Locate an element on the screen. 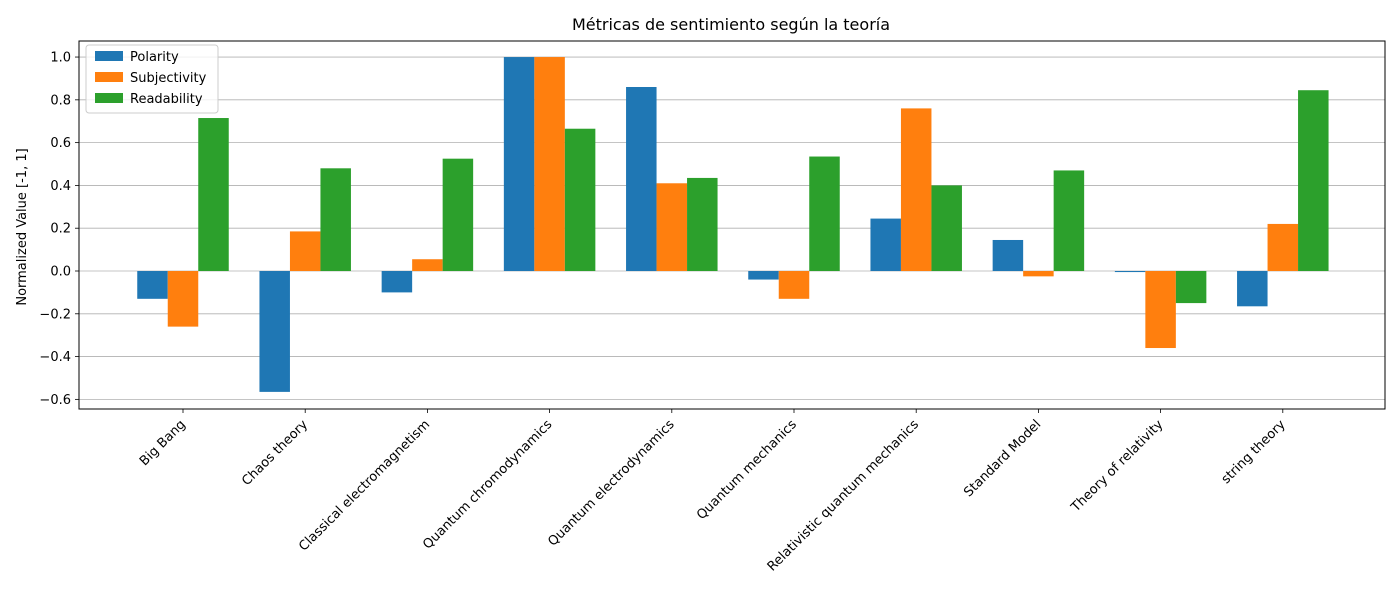  y-tick-label: 0.8 is located at coordinates (60, 100).